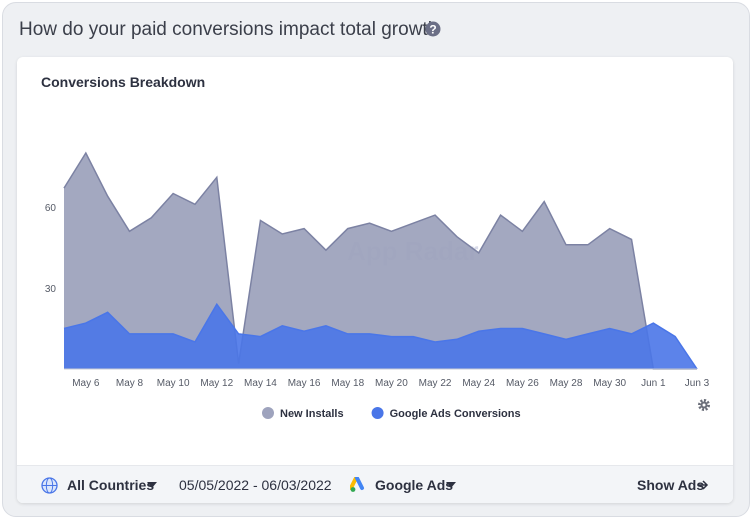 This screenshot has width=756, height=523. What do you see at coordinates (51, 208) in the screenshot?
I see `y-tick-label: 60` at bounding box center [51, 208].